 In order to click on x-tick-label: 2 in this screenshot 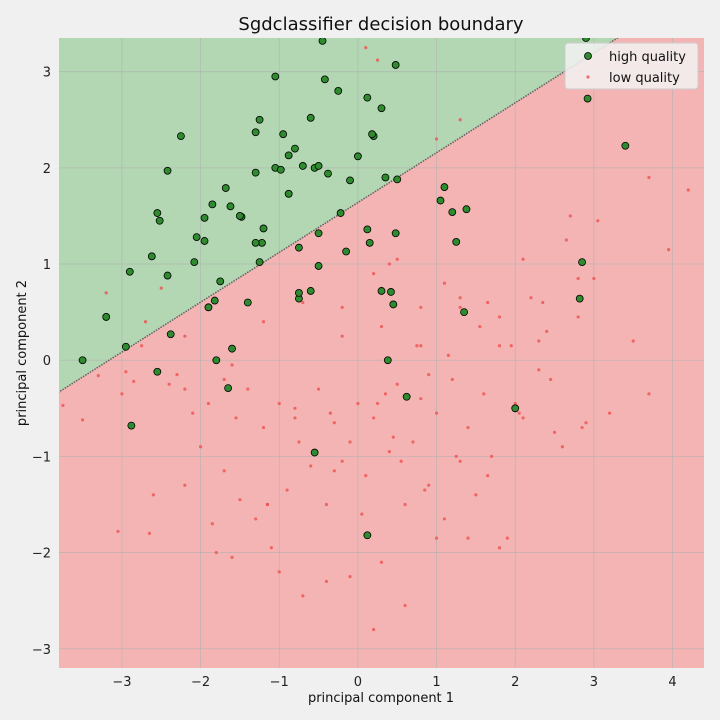, I will do `click(515, 682)`.